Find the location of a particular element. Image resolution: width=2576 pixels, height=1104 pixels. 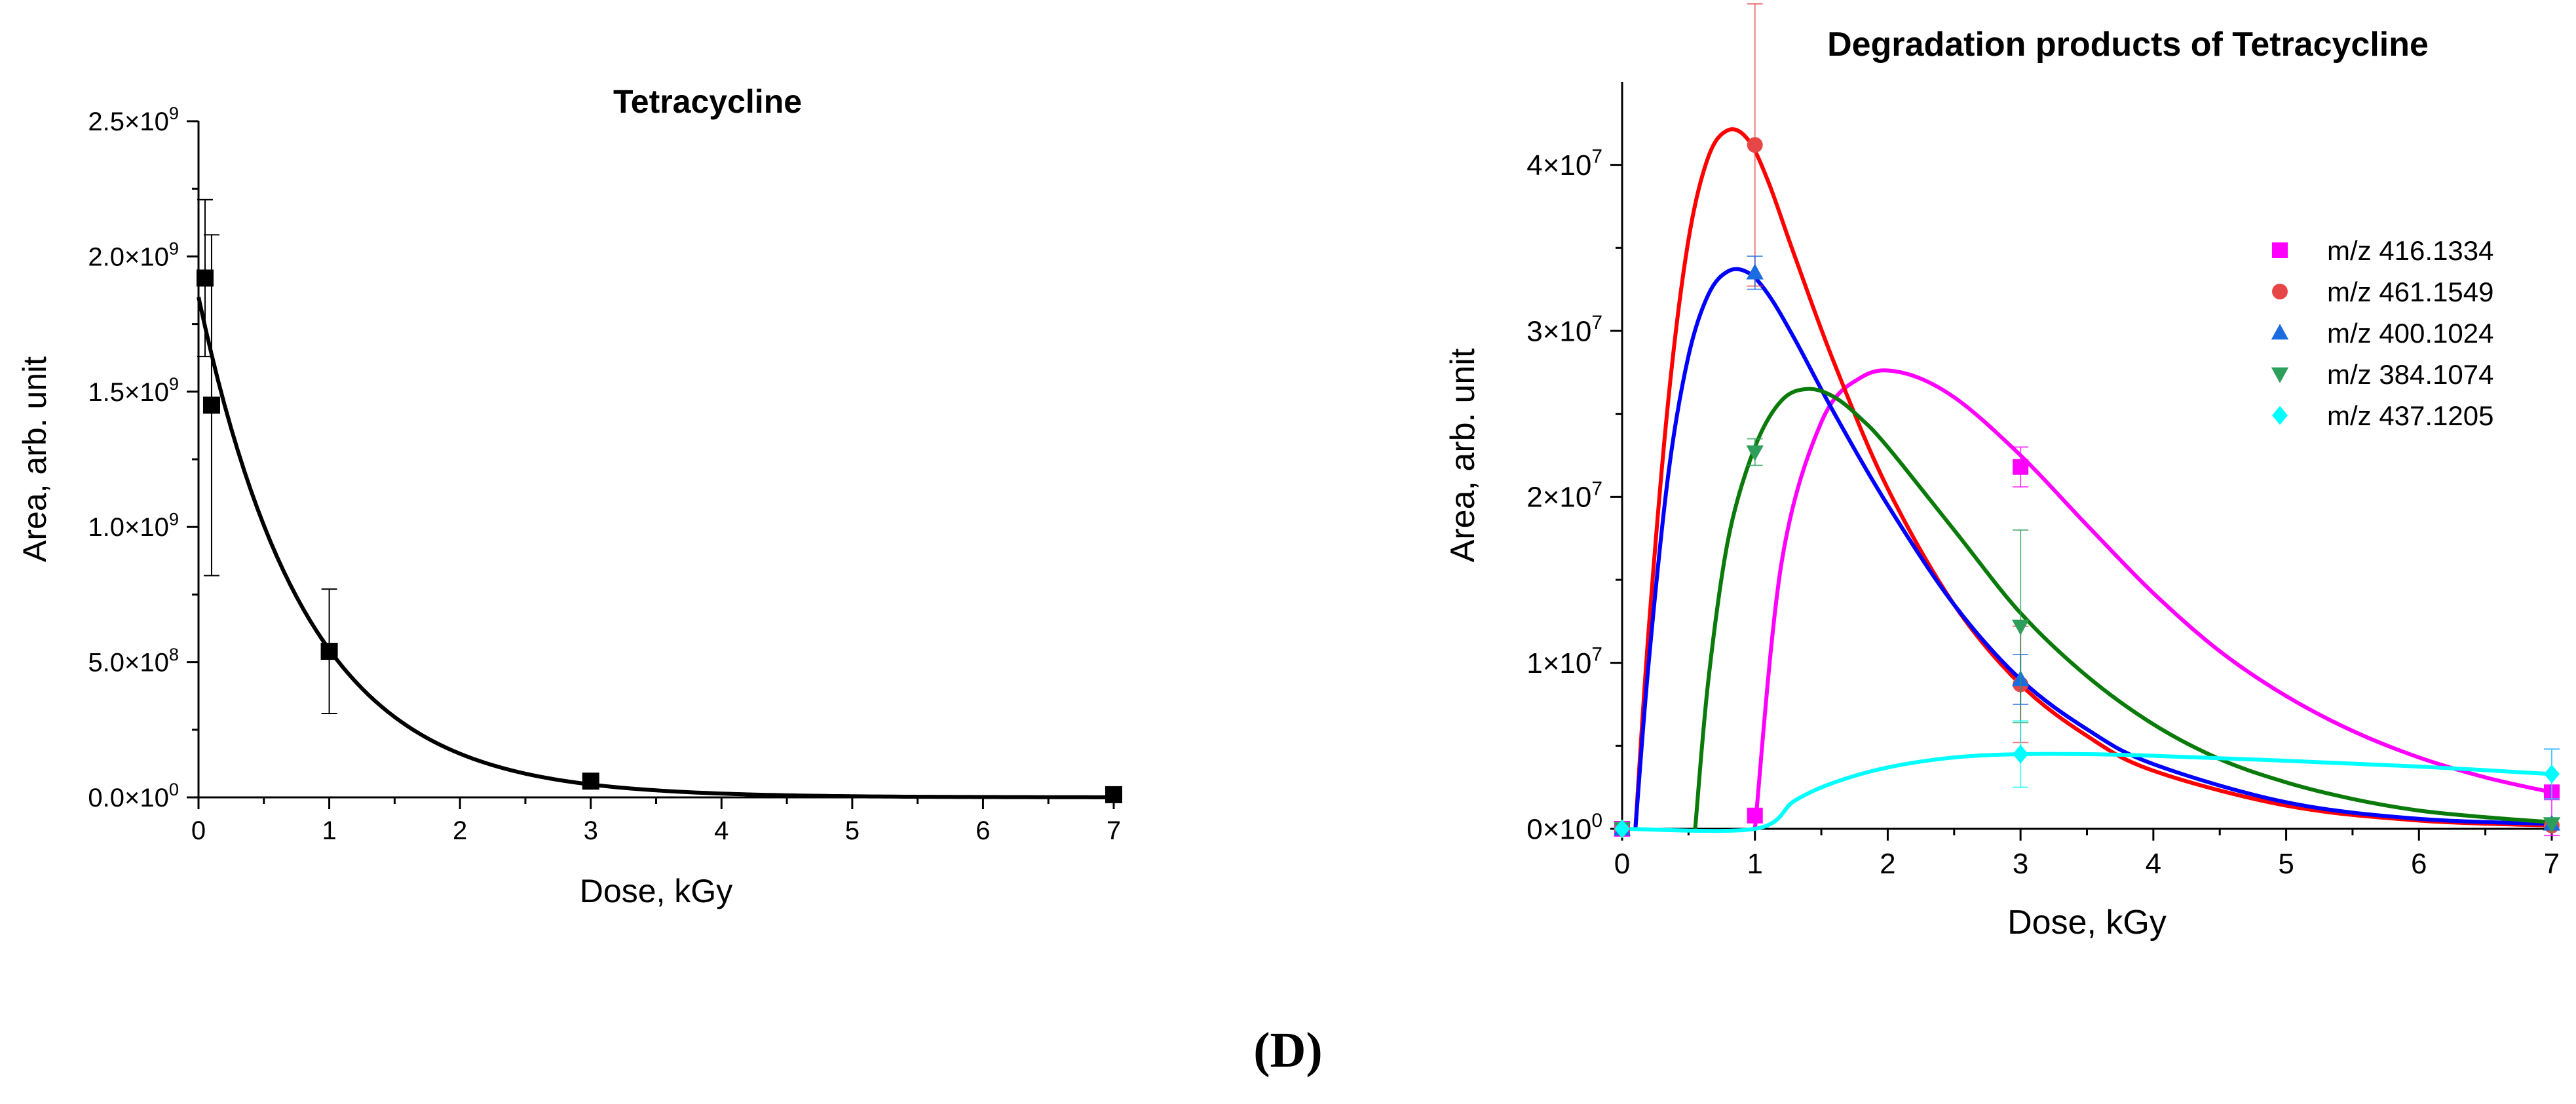

panel-label: (D) is located at coordinates (1288, 1050).